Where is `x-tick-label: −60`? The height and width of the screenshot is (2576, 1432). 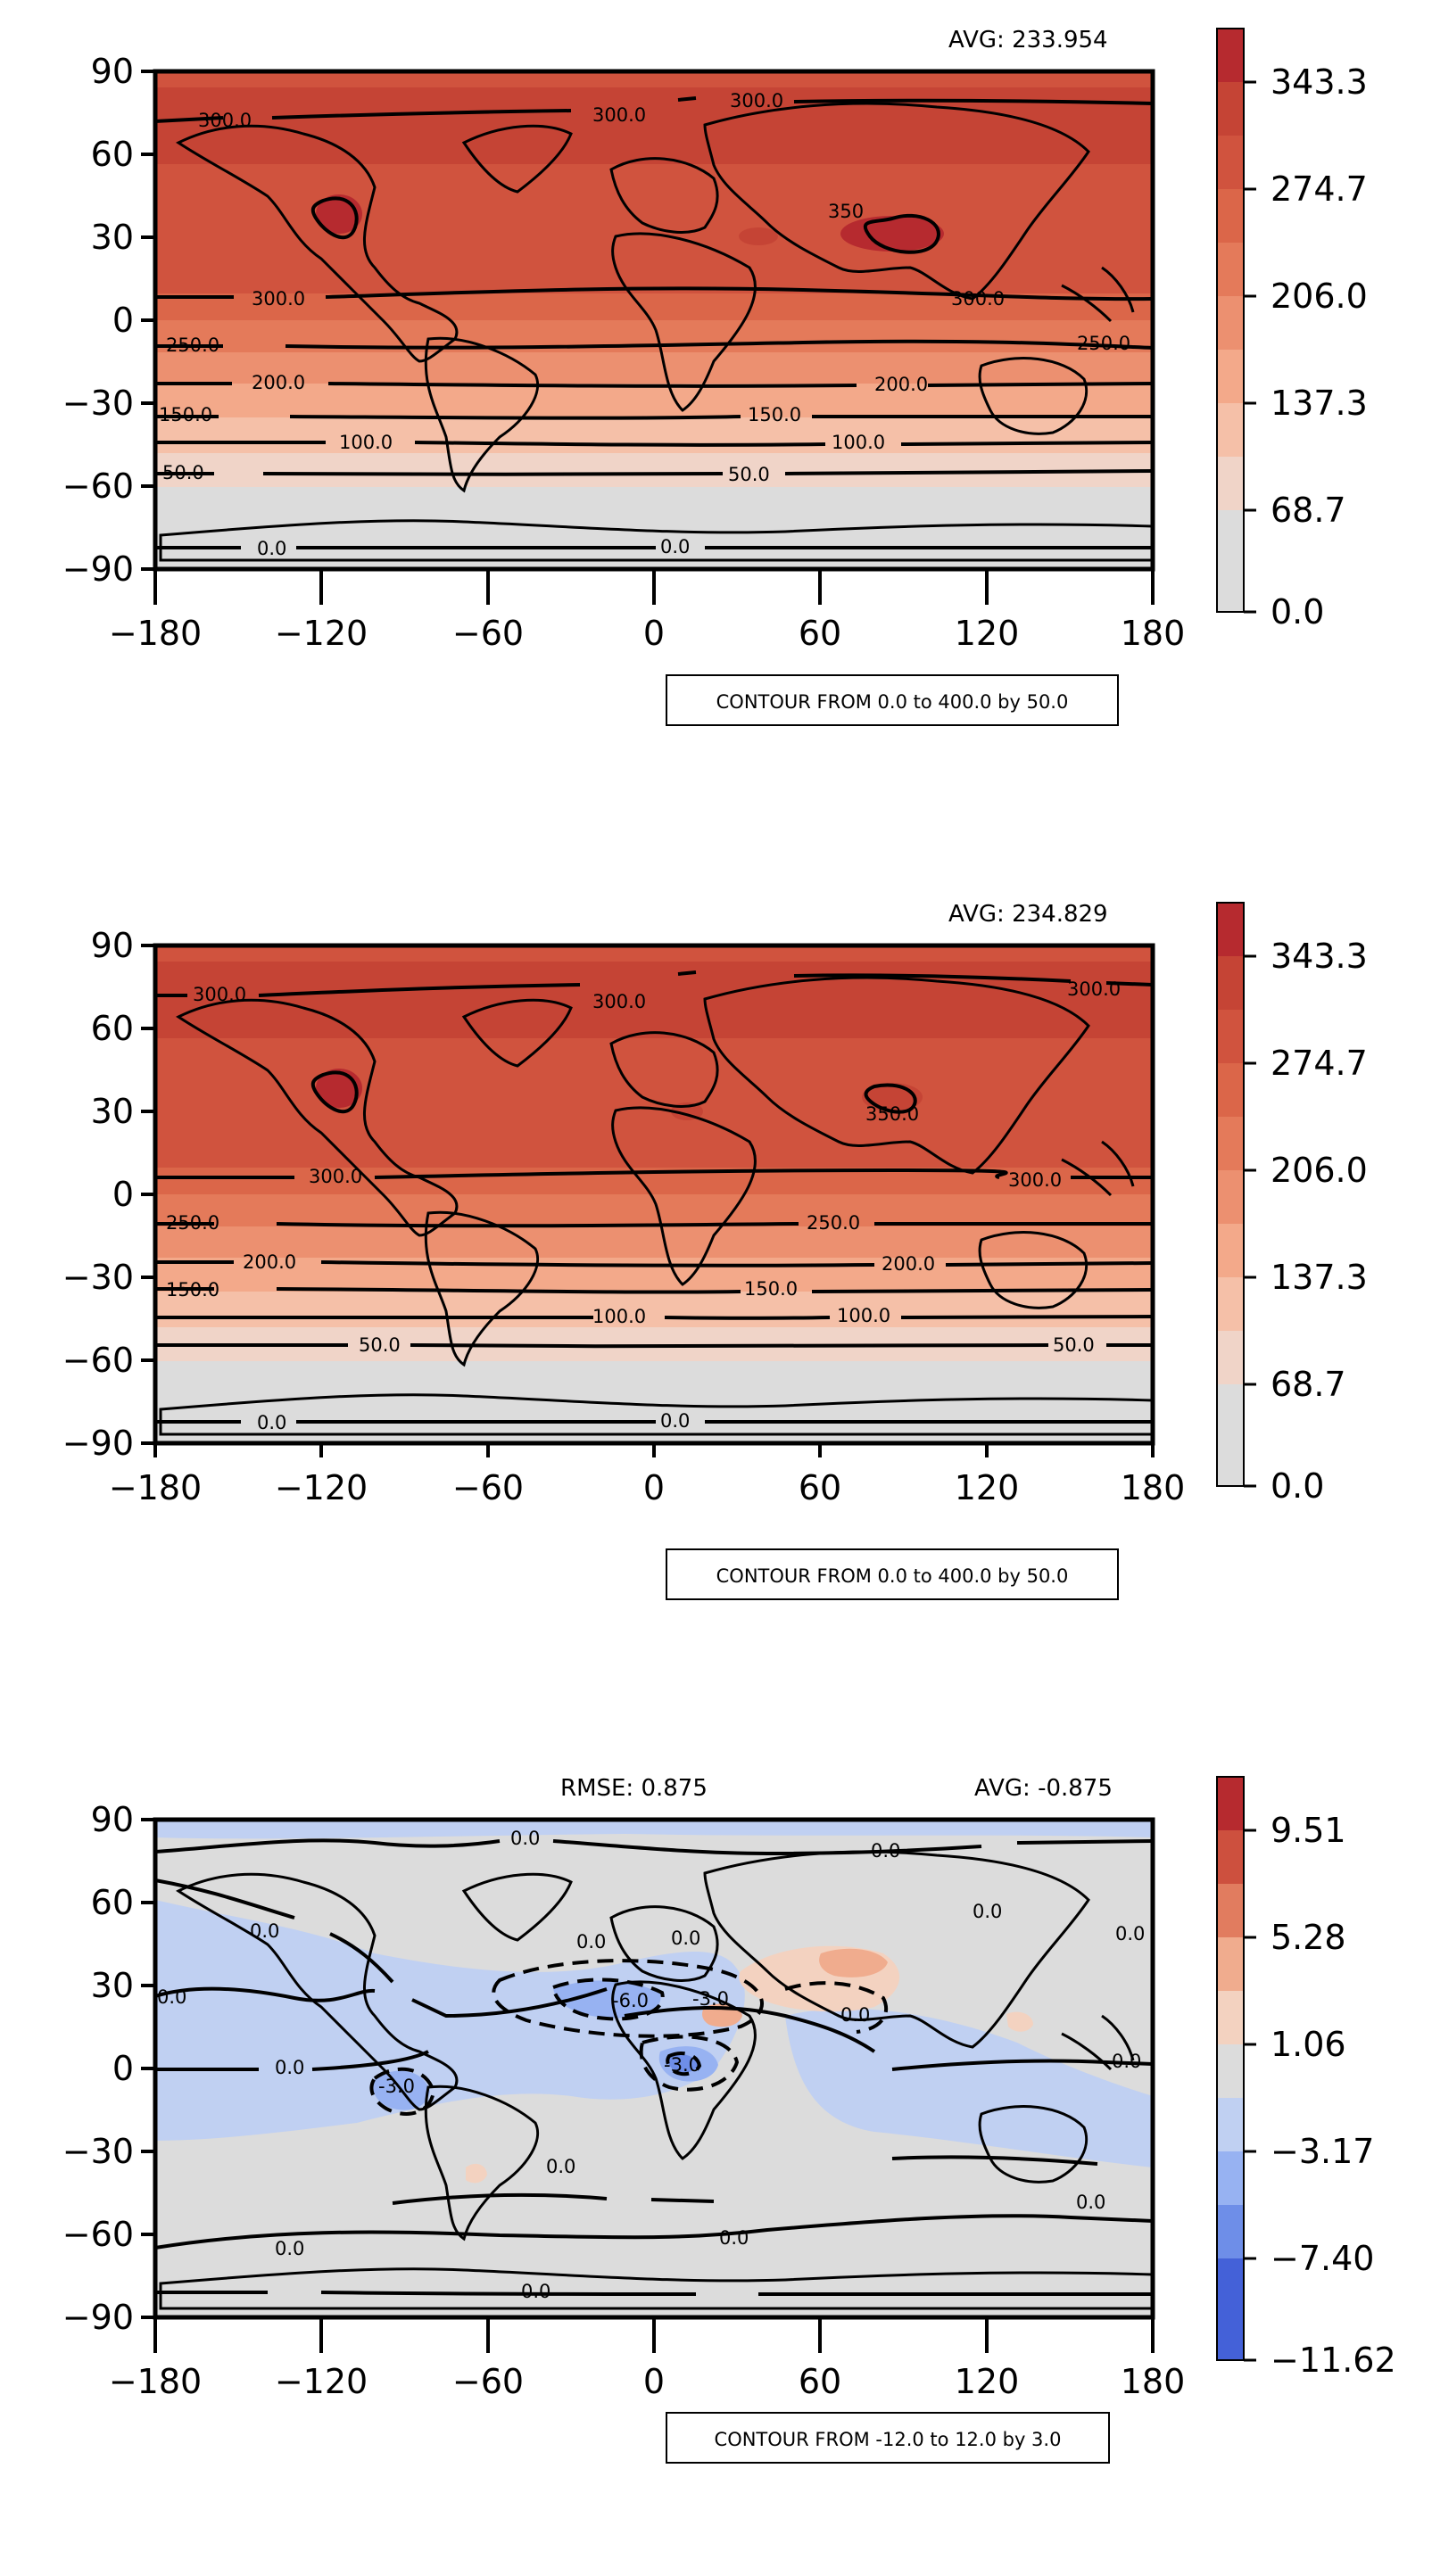 x-tick-label: −60 is located at coordinates (488, 1488).